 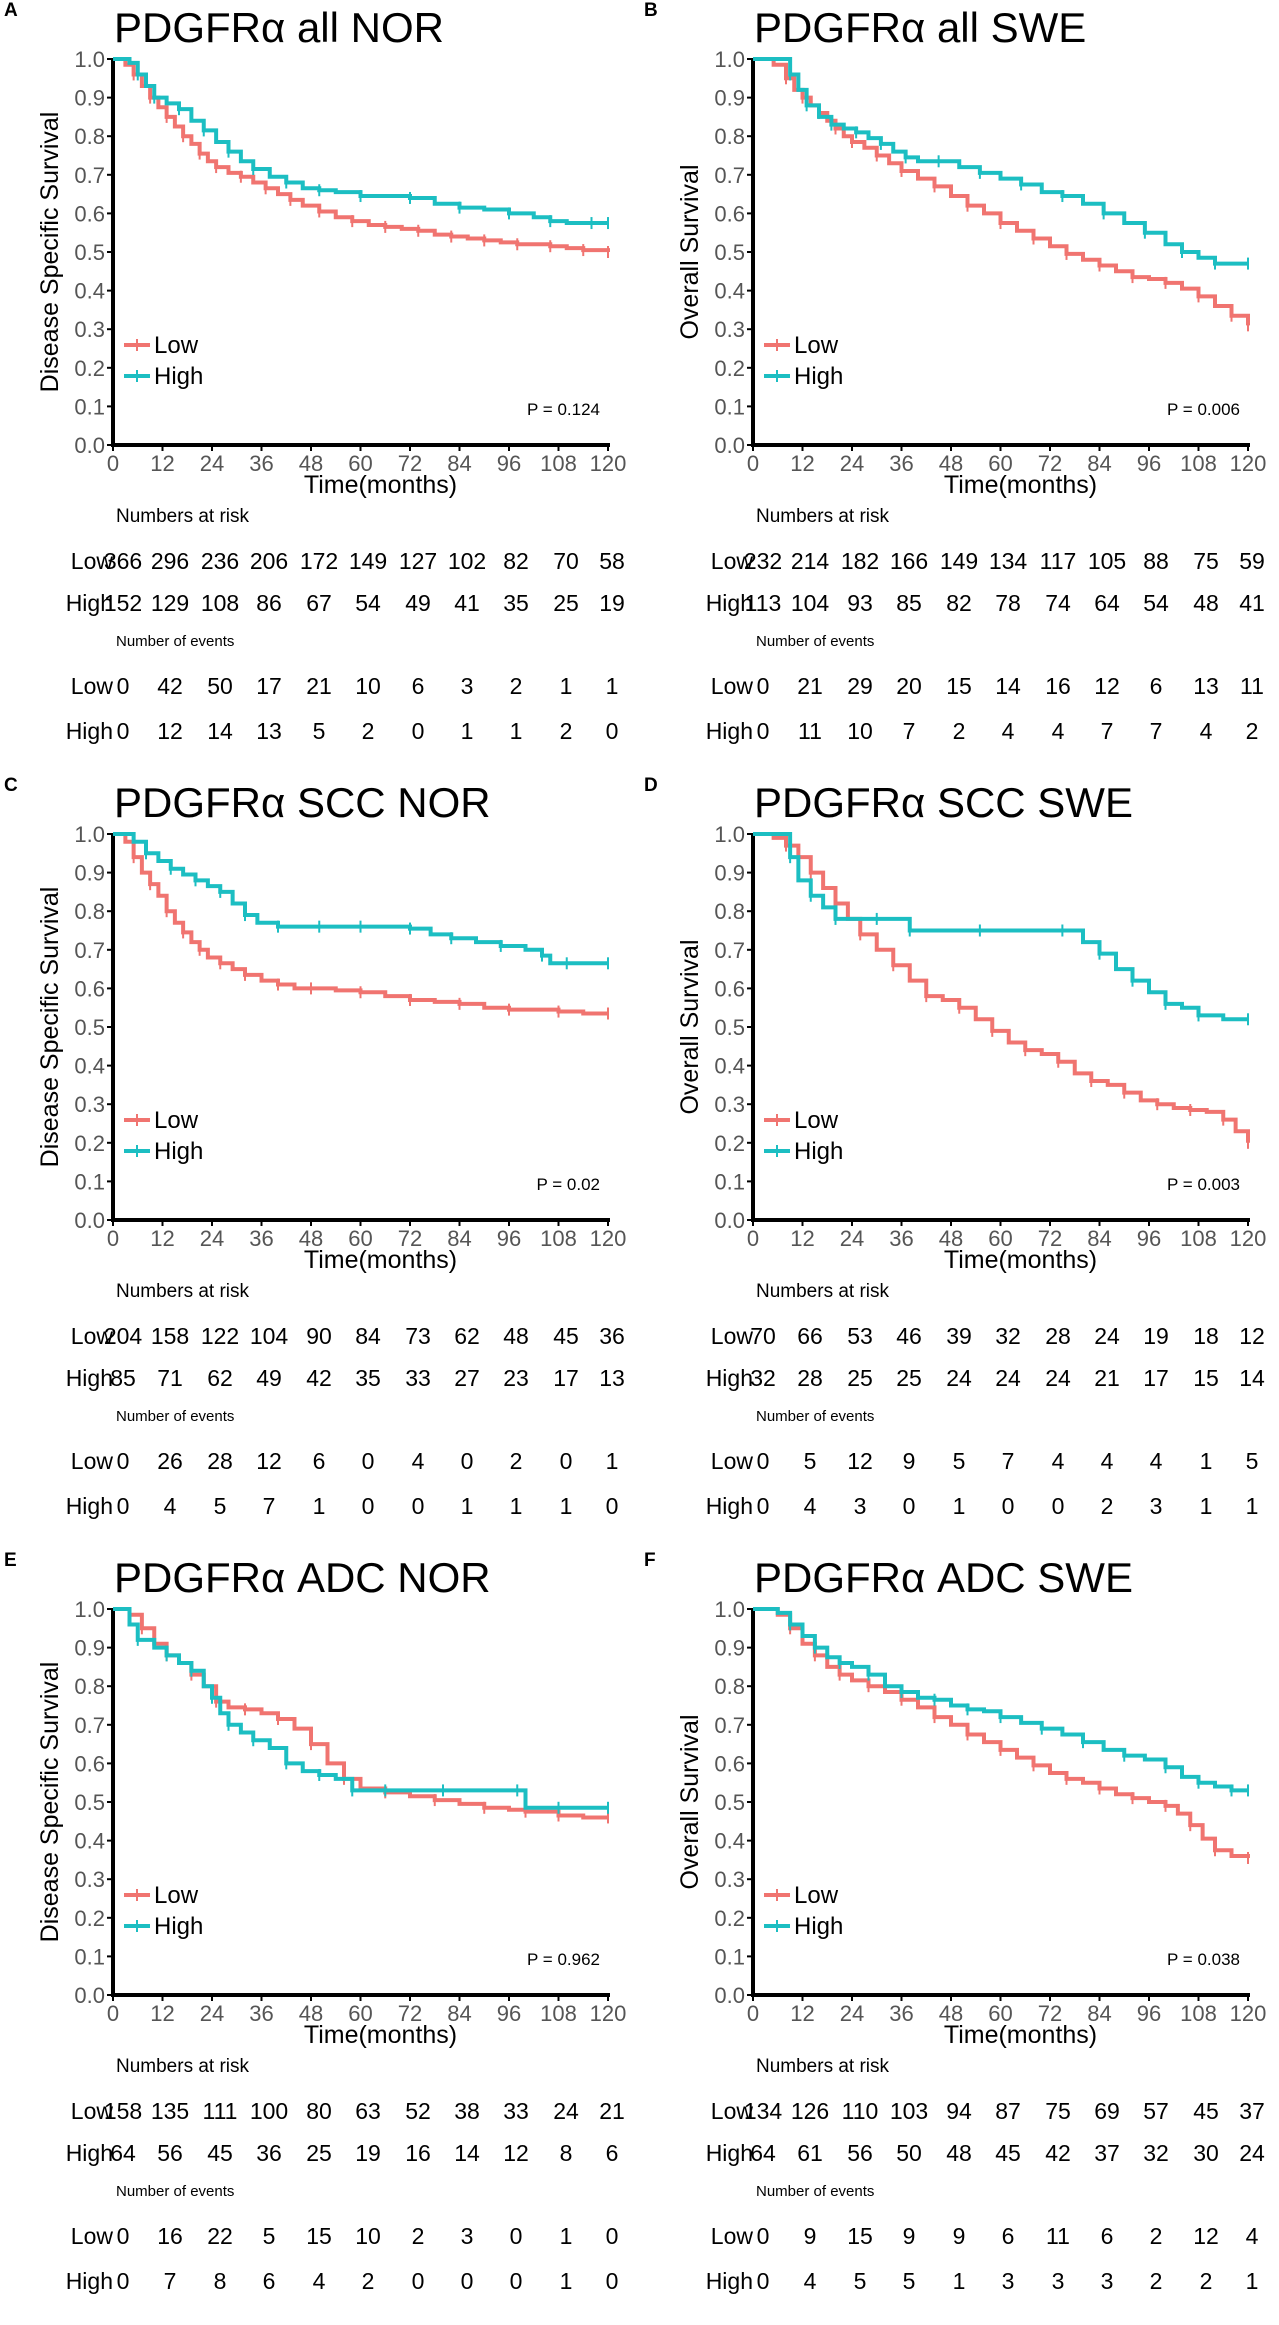 I want to click on risk-cell: 105, so click(x=1107, y=561).